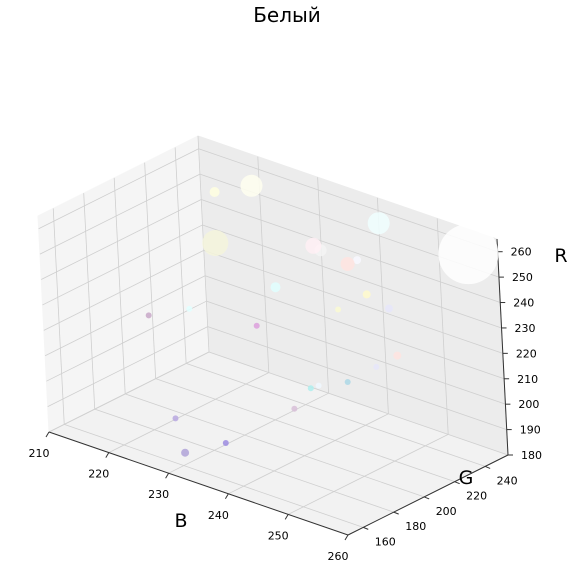 The width and height of the screenshot is (575, 579). I want to click on g-tick-label: 240, so click(507, 480).